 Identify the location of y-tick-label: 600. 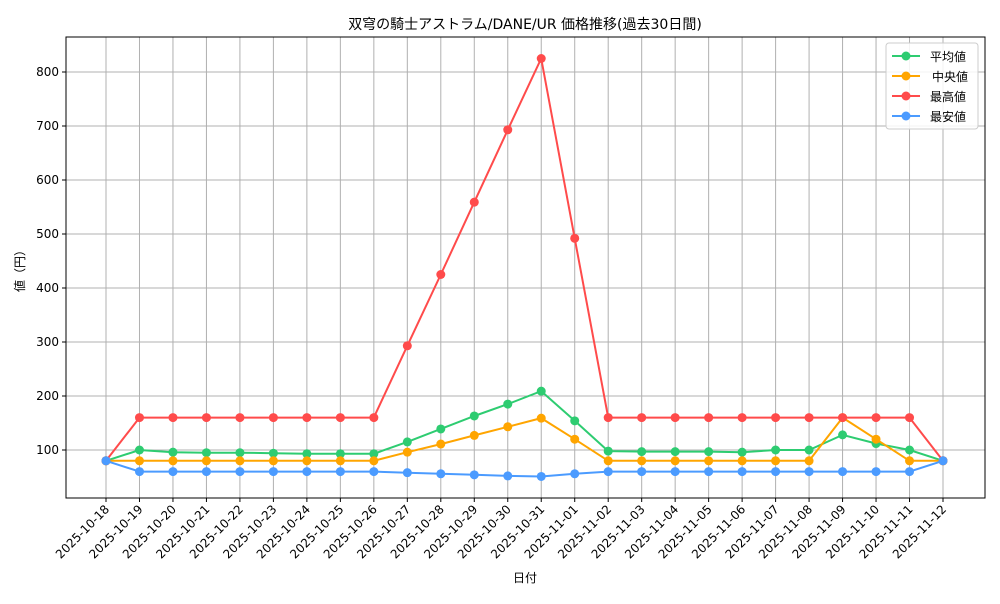
(47, 180).